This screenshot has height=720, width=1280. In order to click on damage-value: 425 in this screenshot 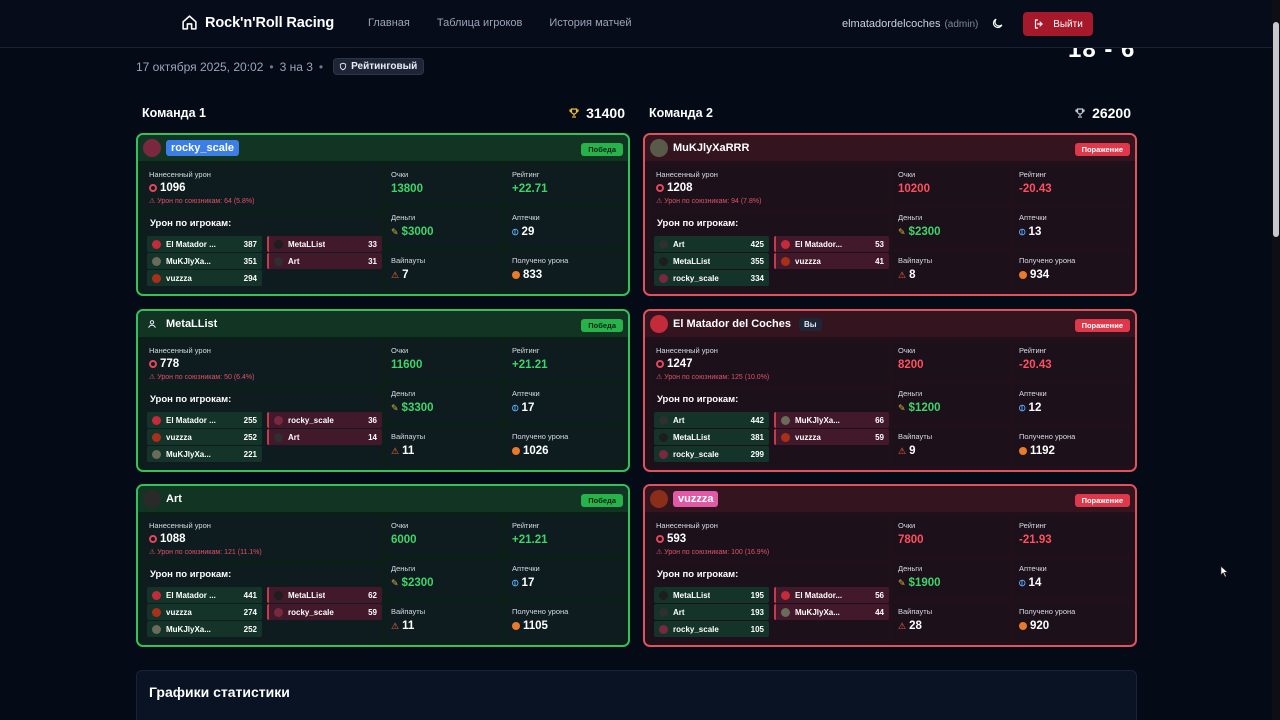, I will do `click(757, 244)`.